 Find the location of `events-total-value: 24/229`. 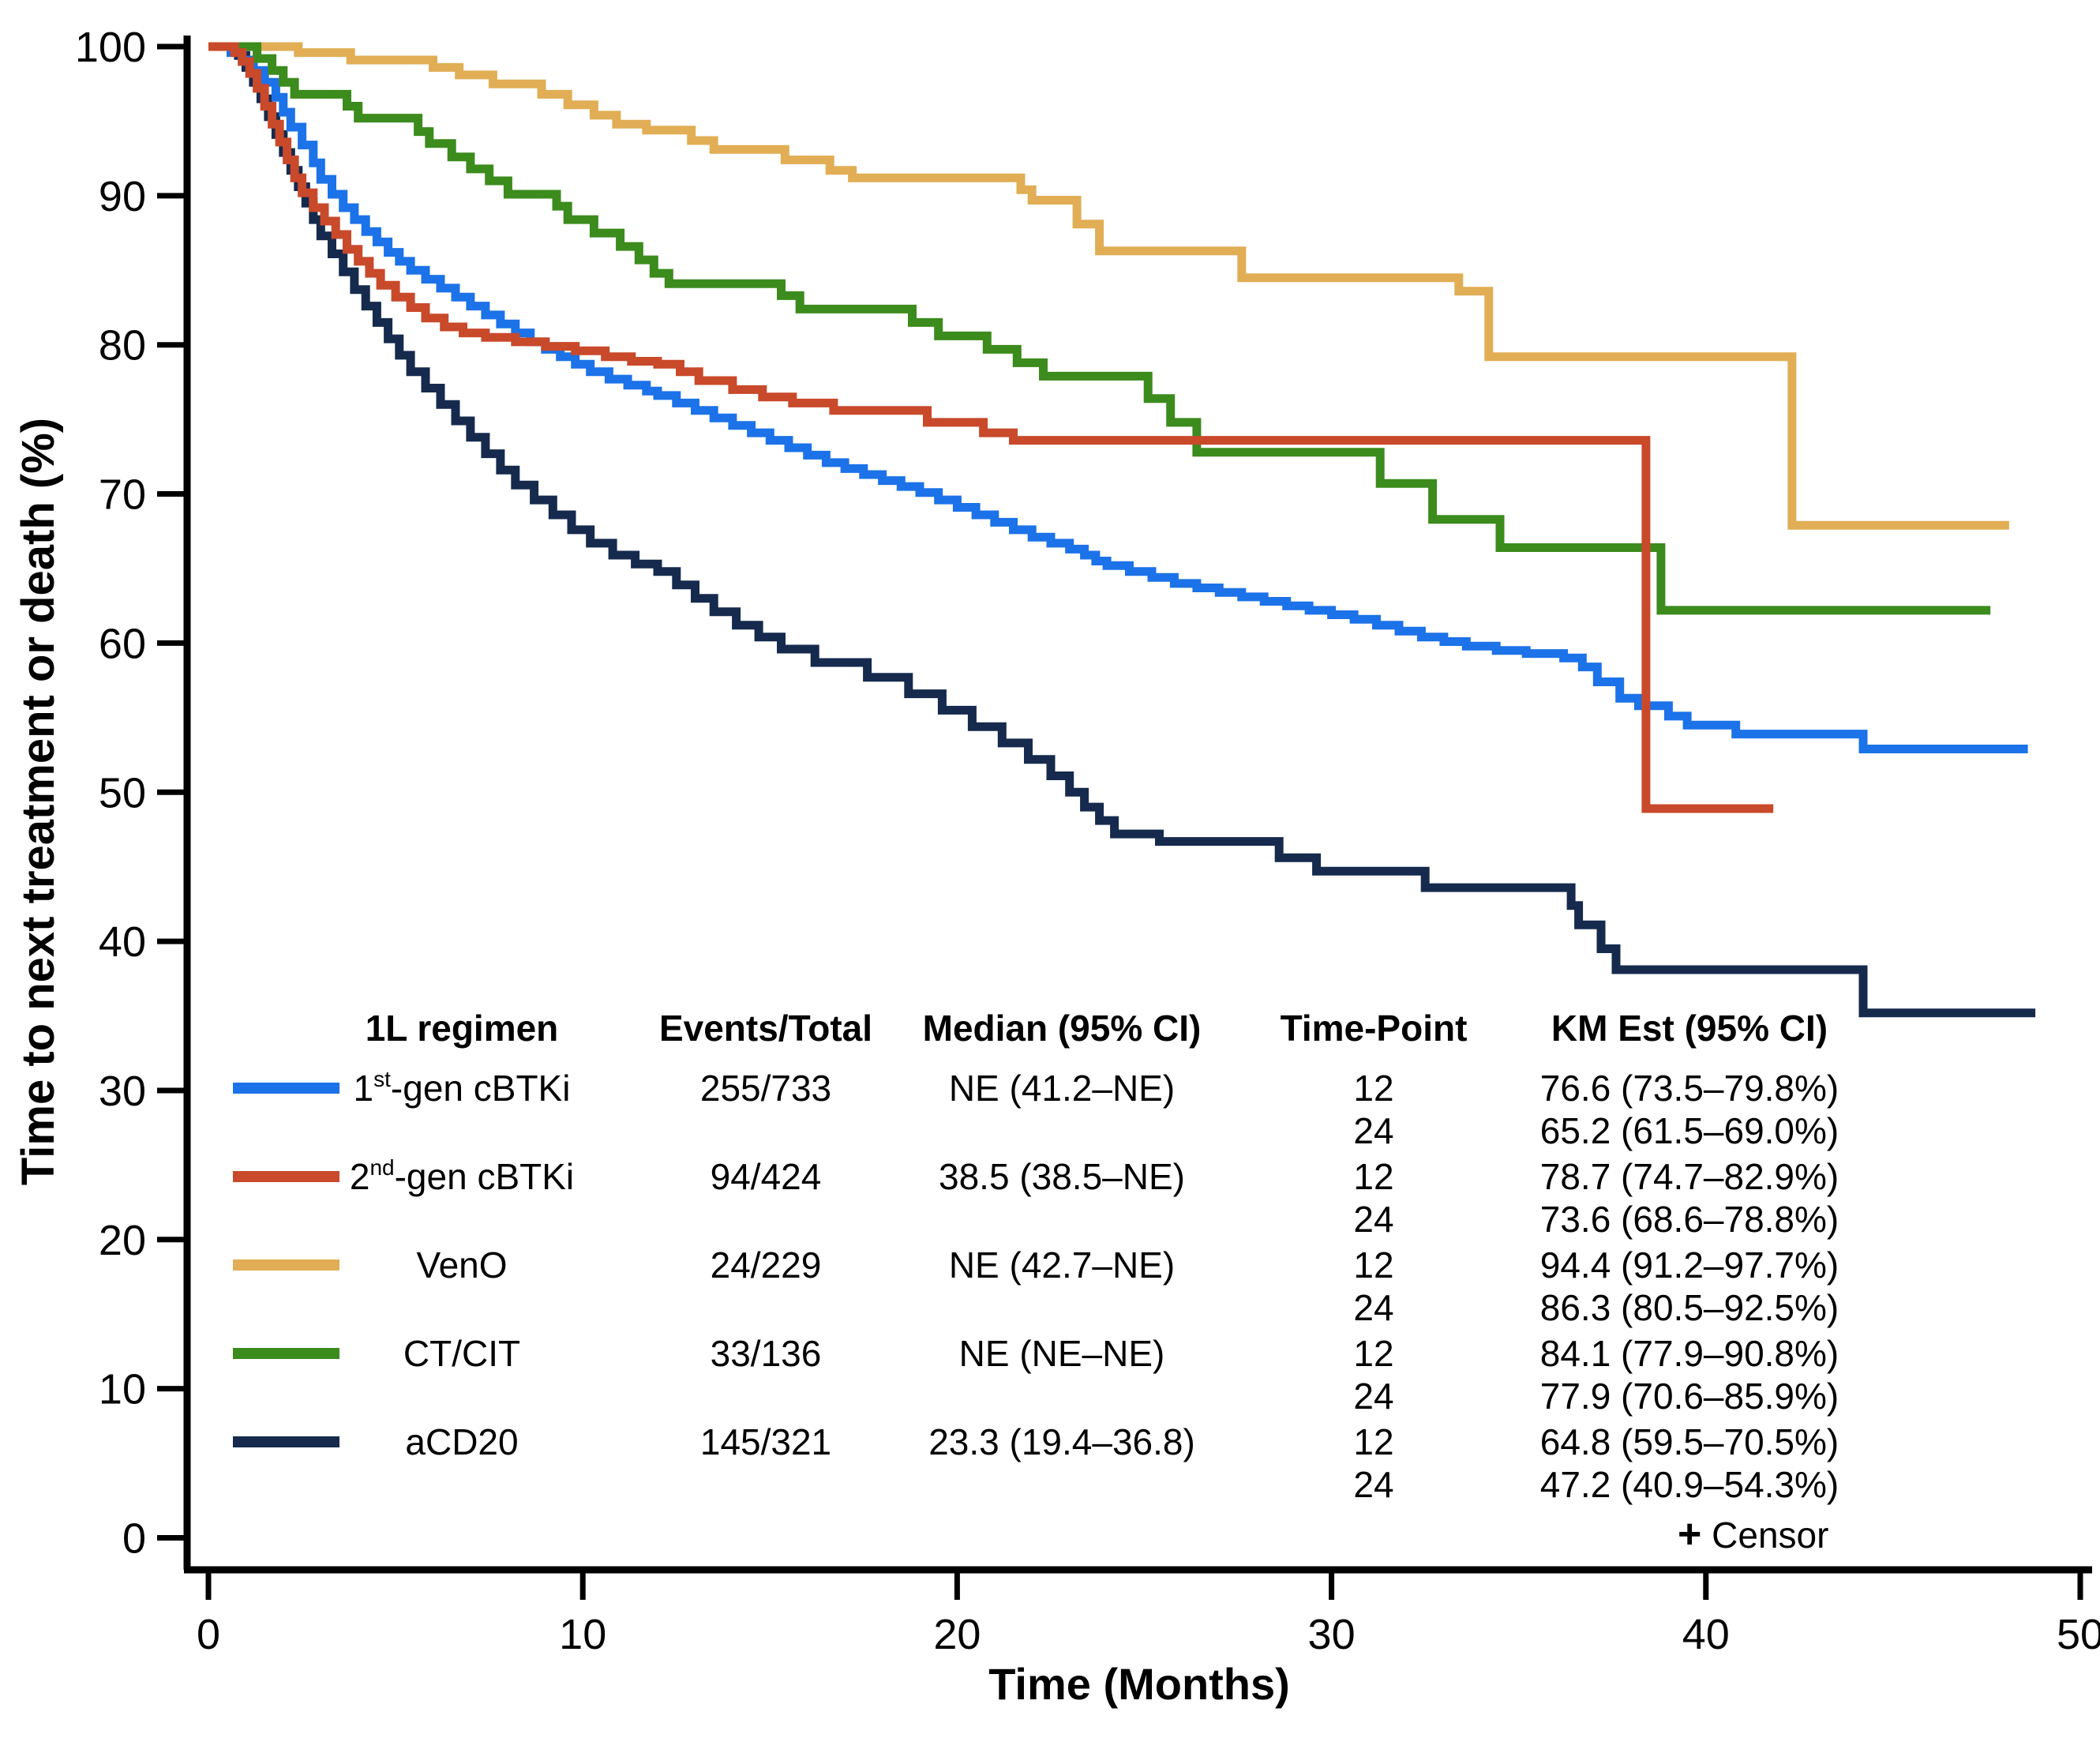

events-total-value: 24/229 is located at coordinates (766, 1265).